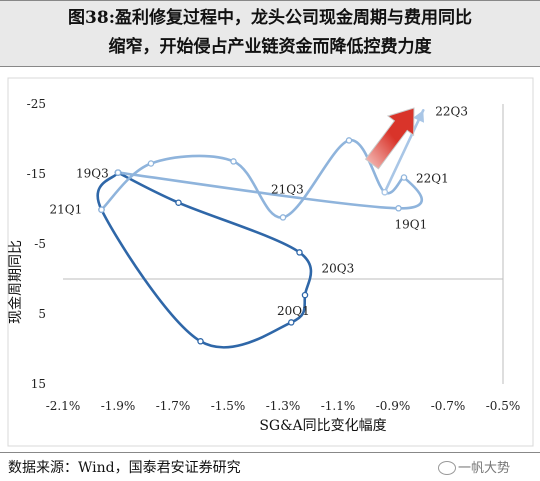 The height and width of the screenshot is (481, 540). I want to click on point-label: 22Q1, so click(432, 179).